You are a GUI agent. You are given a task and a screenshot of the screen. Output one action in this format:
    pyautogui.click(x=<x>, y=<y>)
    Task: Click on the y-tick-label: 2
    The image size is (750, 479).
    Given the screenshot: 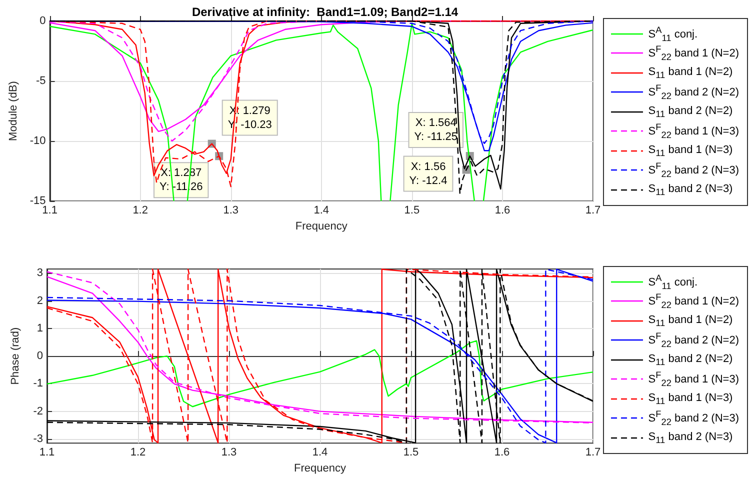 What is the action you would take?
    pyautogui.click(x=39, y=300)
    